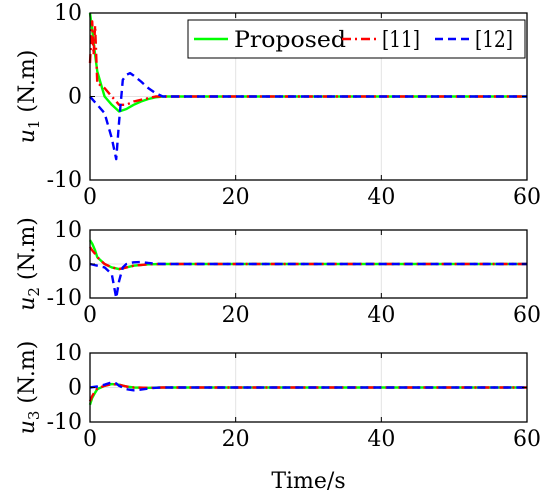 This screenshot has height=501, width=545. I want to click on legend: Proposed [11] [12], so click(356, 39).